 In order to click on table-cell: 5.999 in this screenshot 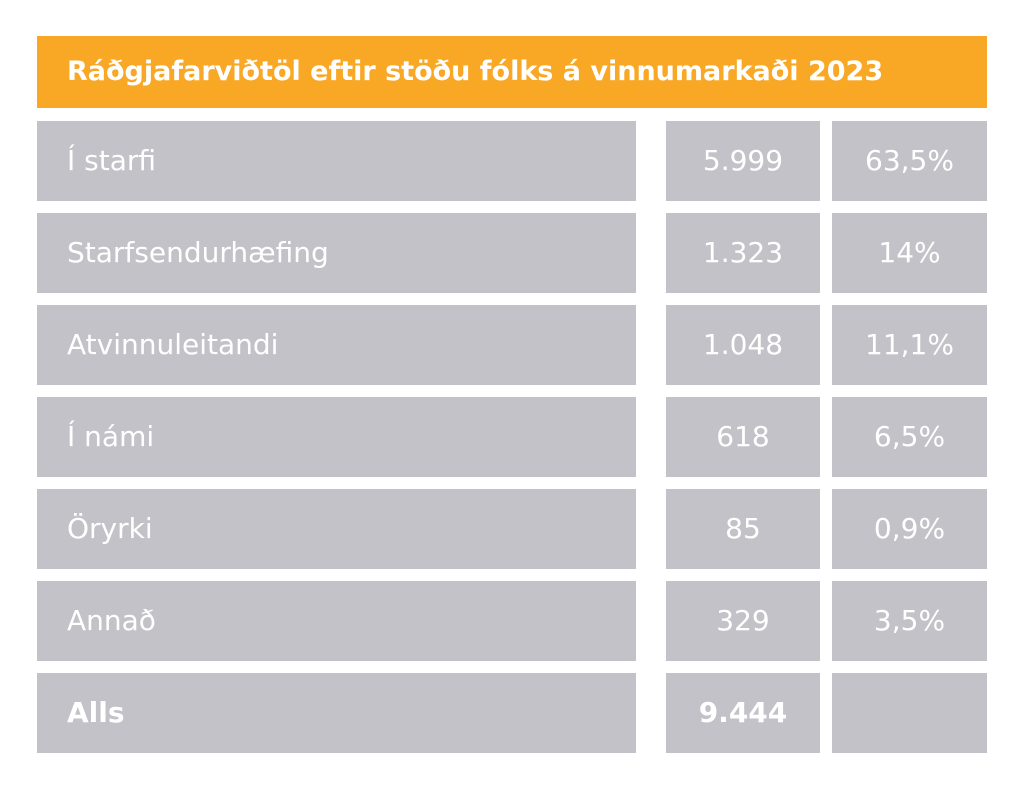, I will do `click(743, 161)`.